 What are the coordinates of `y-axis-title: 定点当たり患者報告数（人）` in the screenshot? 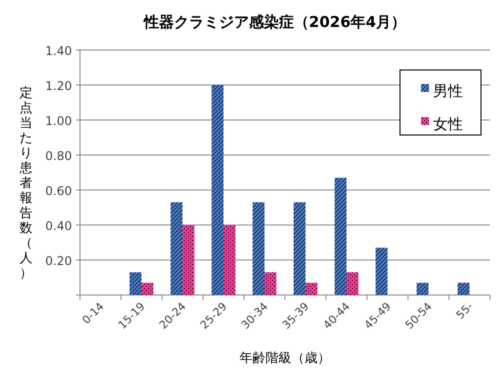 It's located at (26, 183).